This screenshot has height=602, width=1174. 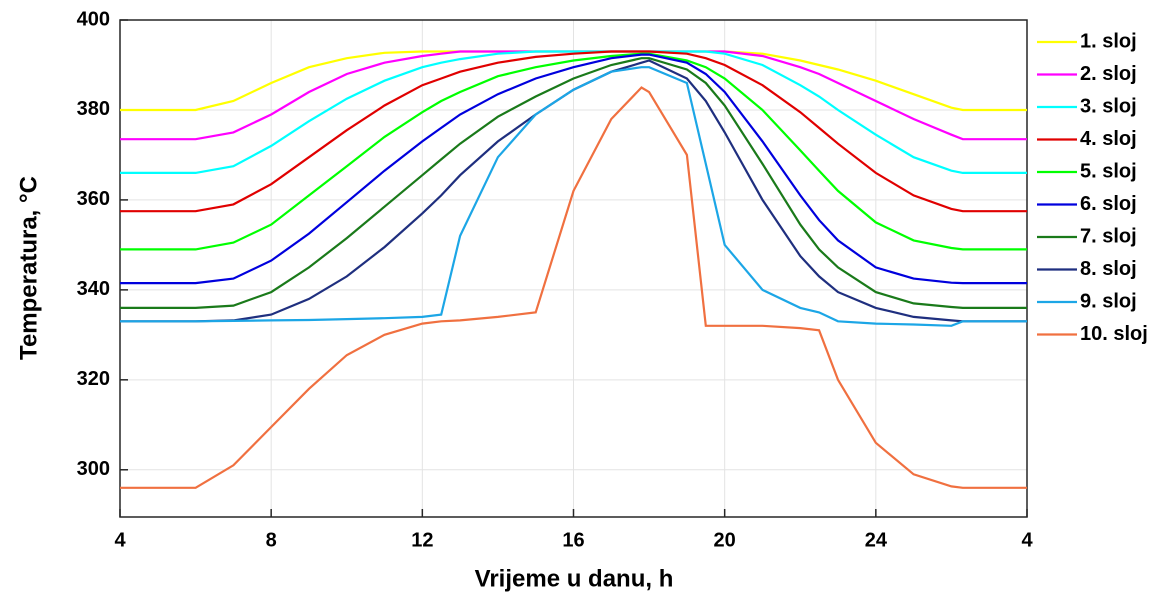 I want to click on legend-label: 9. sloj, so click(x=1108, y=301).